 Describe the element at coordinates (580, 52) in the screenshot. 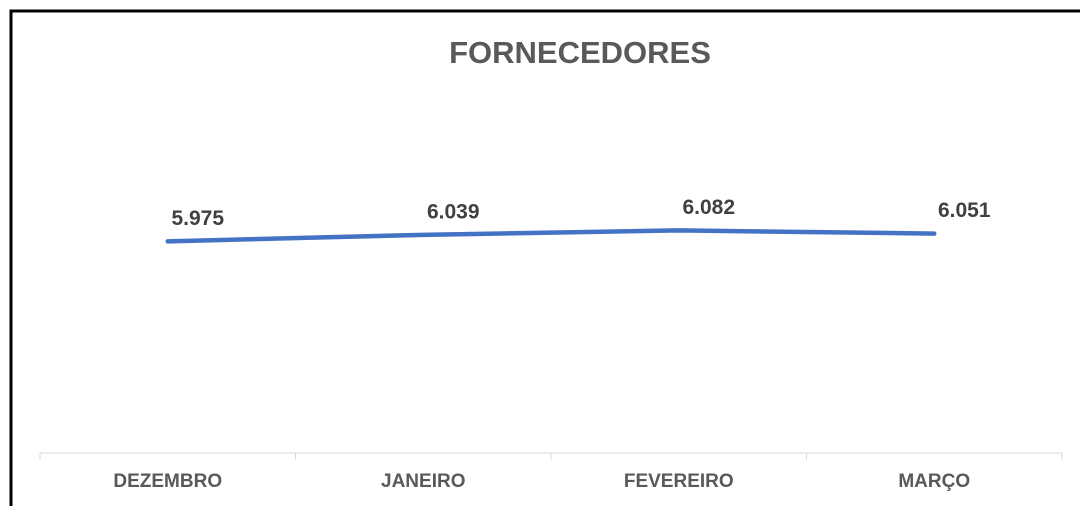

I see `chart-title: FORNECEDORES` at that location.